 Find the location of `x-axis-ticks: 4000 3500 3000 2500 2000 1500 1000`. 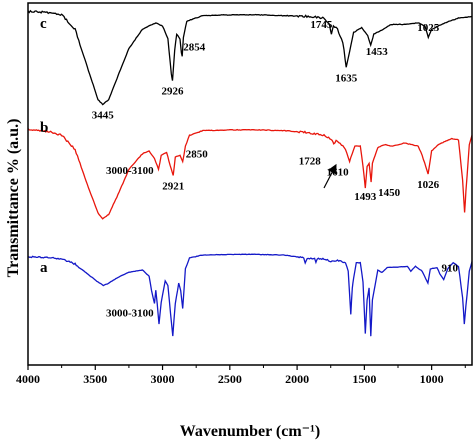

x-axis-ticks: 4000 3500 3000 2500 2000 1500 1000 is located at coordinates (241, 375).